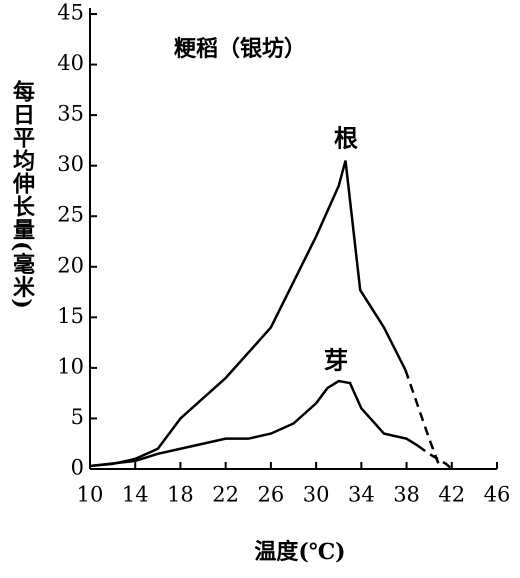 The width and height of the screenshot is (520, 578). What do you see at coordinates (77, 417) in the screenshot?
I see `y-tick-label: 5` at bounding box center [77, 417].